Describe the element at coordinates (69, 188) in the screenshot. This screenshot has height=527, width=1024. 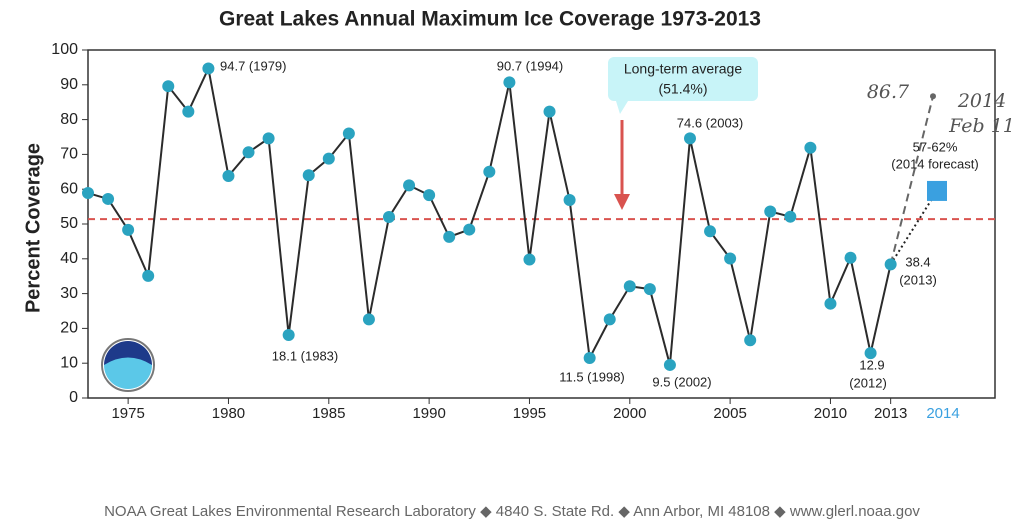
I see `y-tick-label: 60` at that location.